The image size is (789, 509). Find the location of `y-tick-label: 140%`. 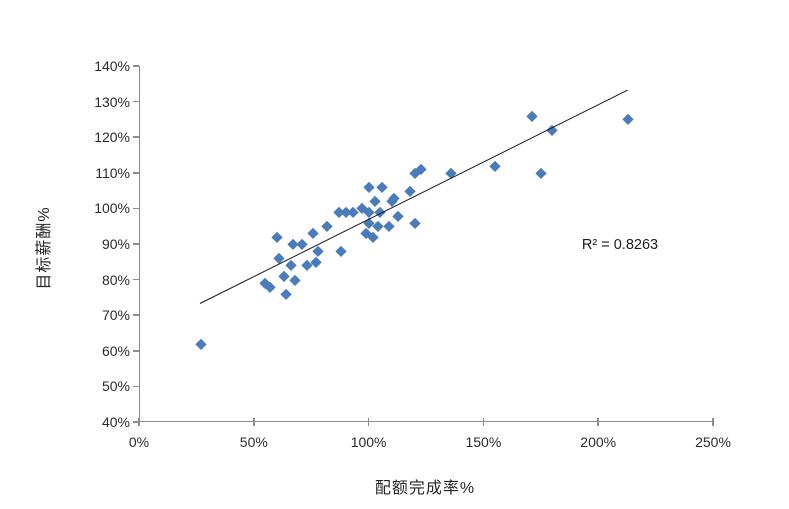

y-tick-label: 140% is located at coordinates (112, 66).